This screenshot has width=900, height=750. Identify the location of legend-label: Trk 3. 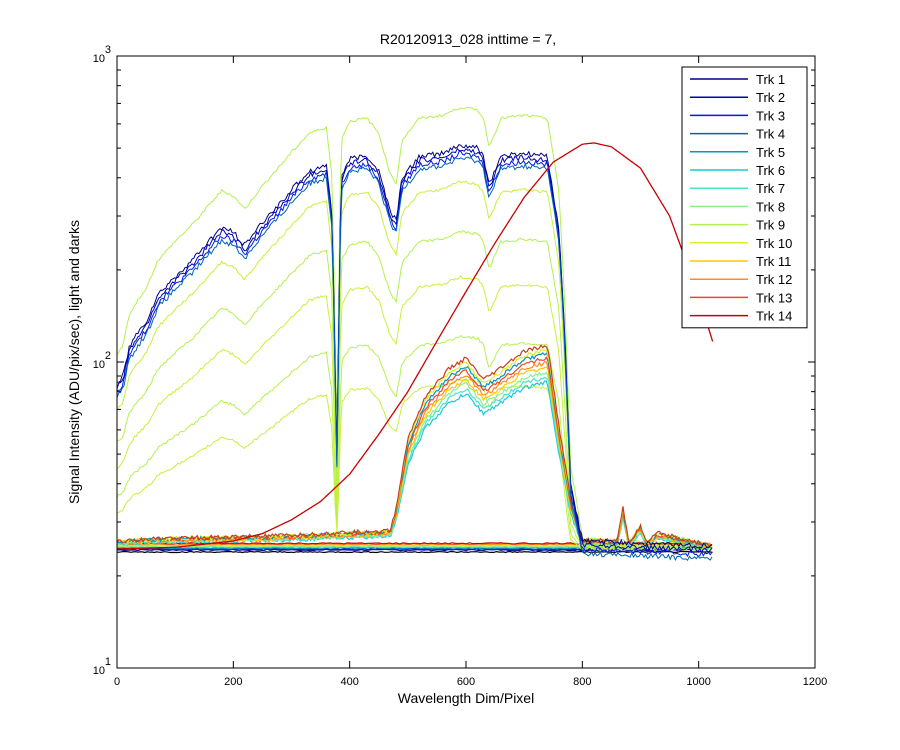
(770, 115).